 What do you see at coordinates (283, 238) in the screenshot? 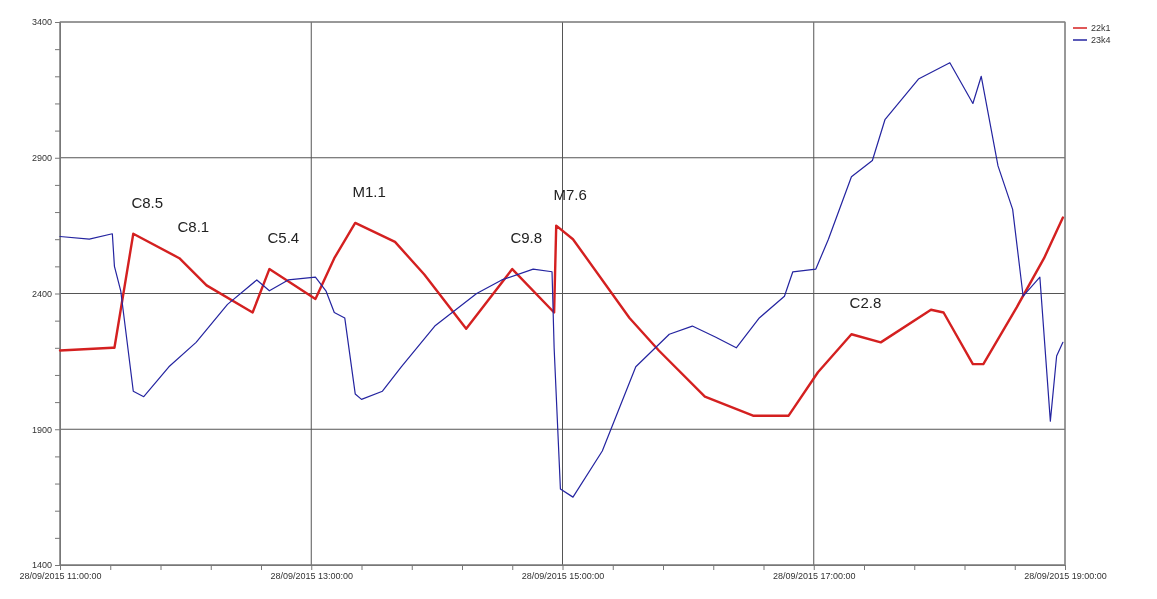
I see `annotation: C5.4` at bounding box center [283, 238].